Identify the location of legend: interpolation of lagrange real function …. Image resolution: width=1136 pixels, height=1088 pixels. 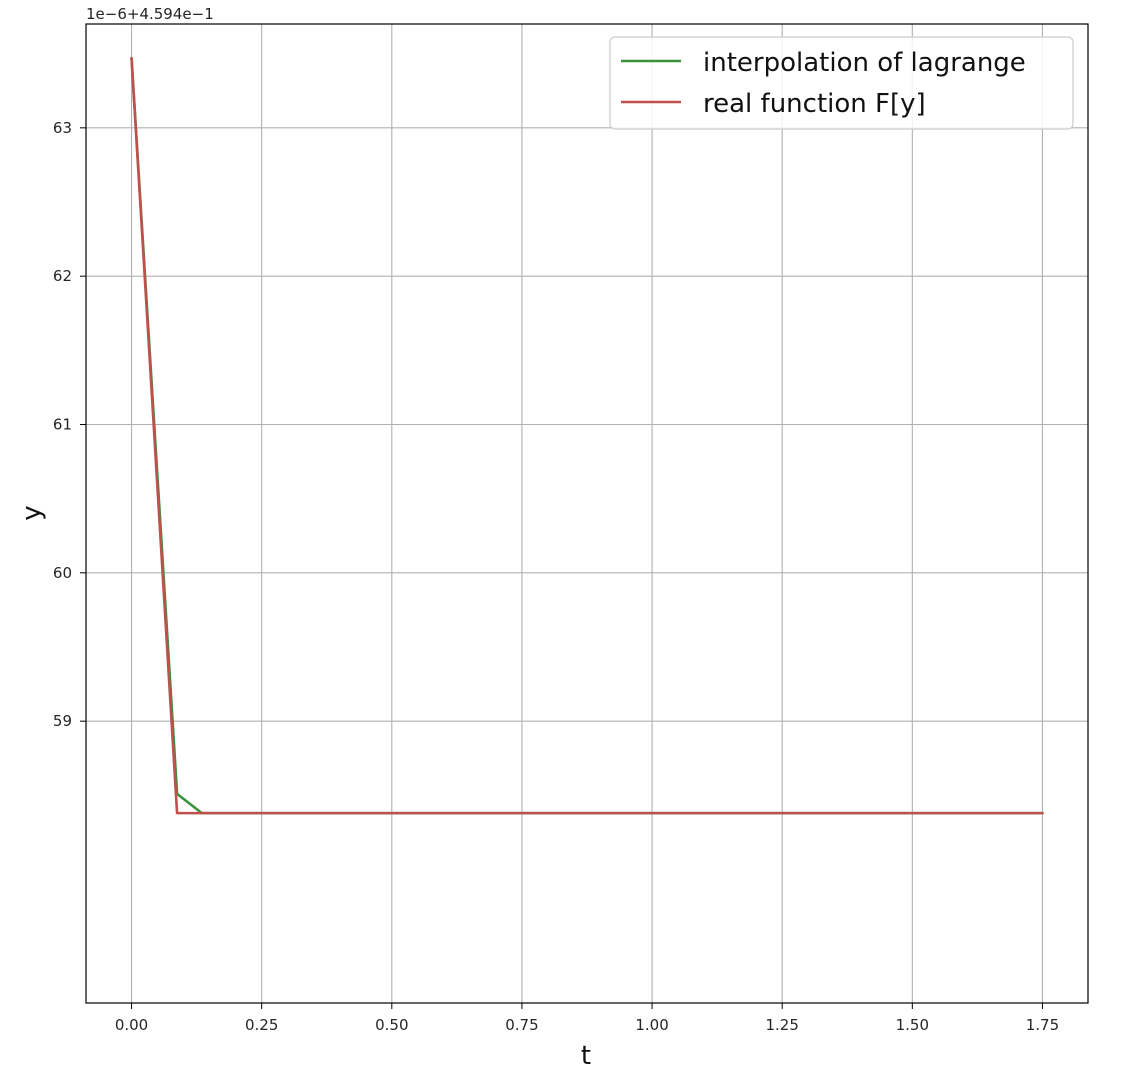
(841, 83).